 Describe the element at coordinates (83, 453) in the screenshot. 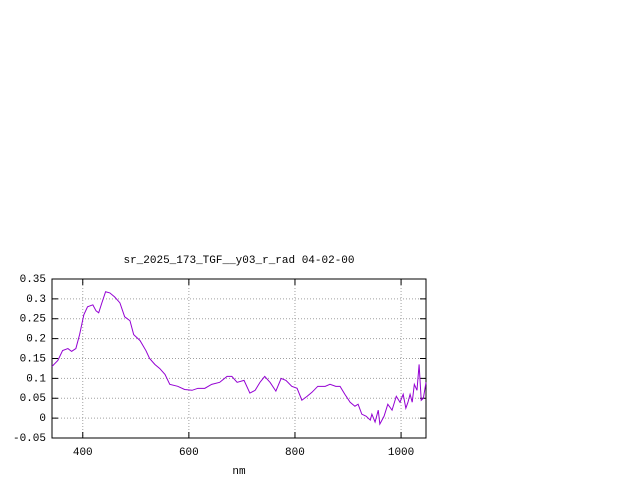

I see `x-tick-label: 400` at that location.